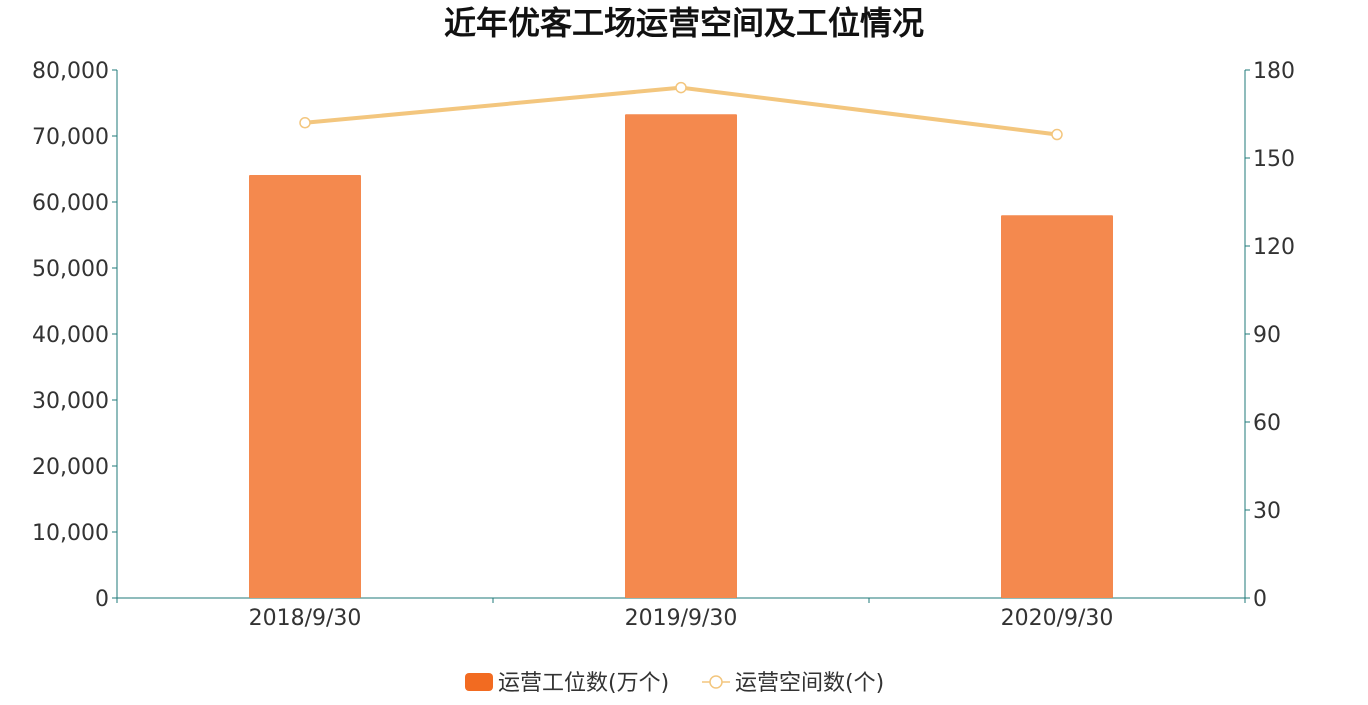  What do you see at coordinates (1267, 335) in the screenshot?
I see `y-right-tick-label: 90` at bounding box center [1267, 335].